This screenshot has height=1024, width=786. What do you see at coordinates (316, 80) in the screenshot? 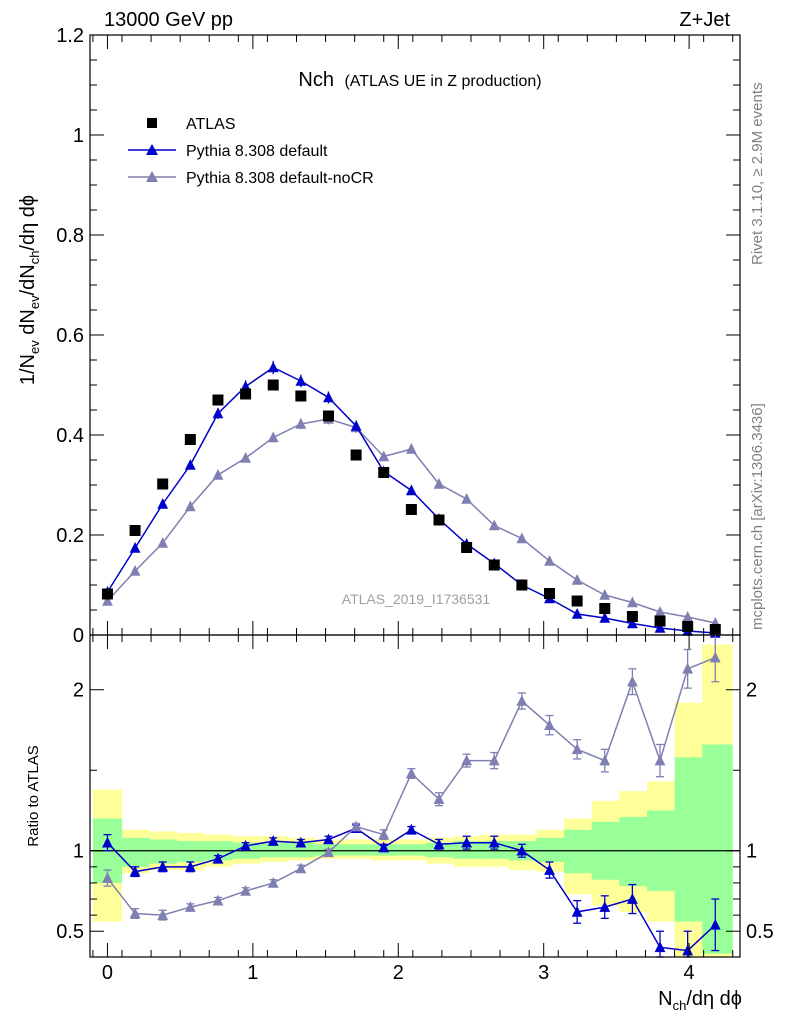
I see `main-title-main: Nch` at bounding box center [316, 80].